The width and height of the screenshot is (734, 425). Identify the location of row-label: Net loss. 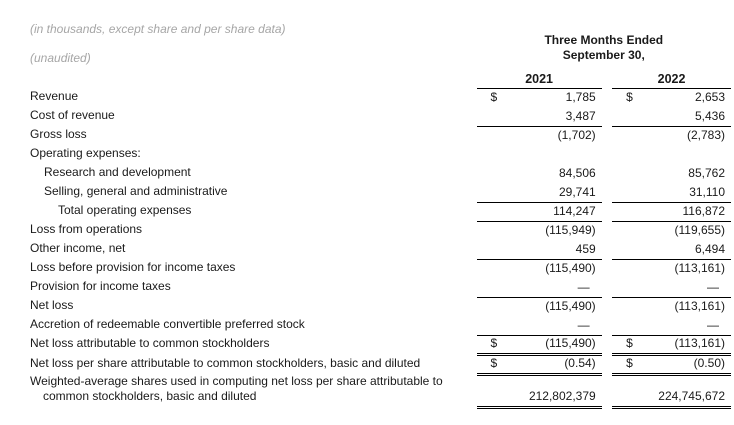
(52, 305).